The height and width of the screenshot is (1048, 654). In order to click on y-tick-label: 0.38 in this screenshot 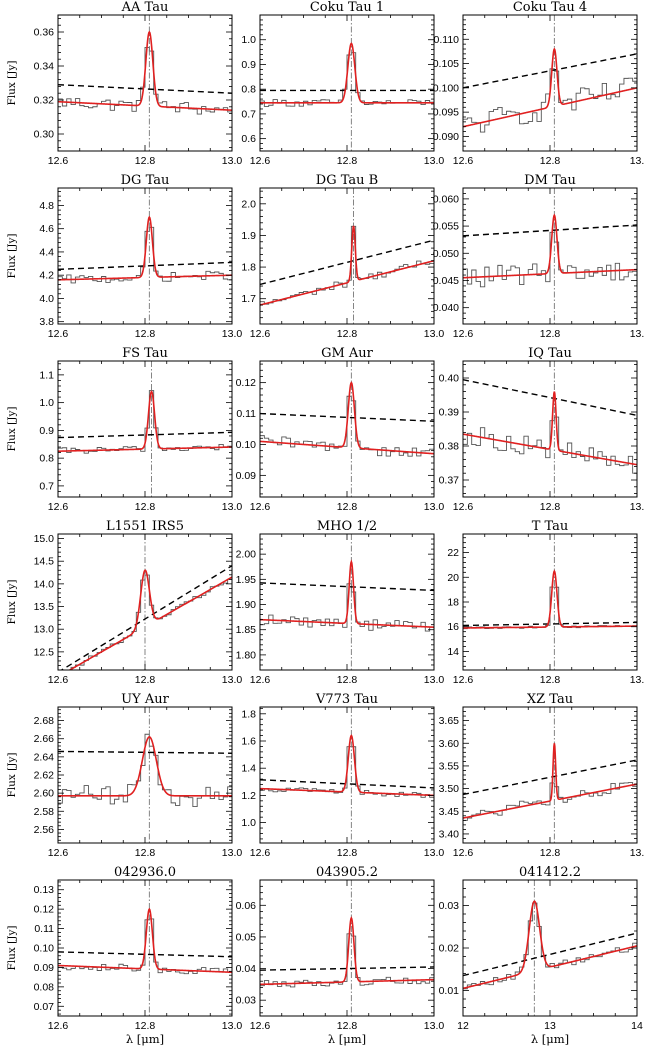, I will do `click(449, 447)`.